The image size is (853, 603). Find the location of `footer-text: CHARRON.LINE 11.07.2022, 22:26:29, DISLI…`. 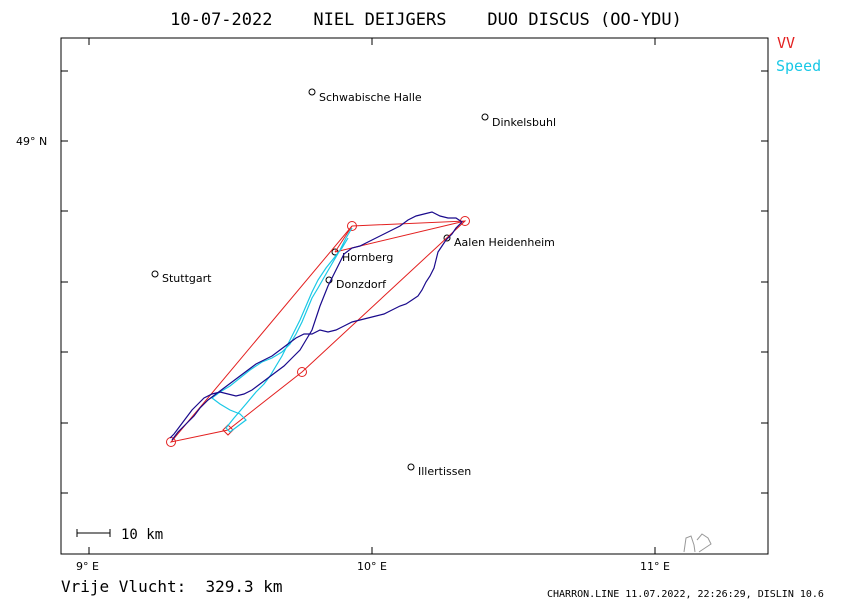

footer-text: CHARRON.LINE 11.07.2022, 22:26:29, DISLI… is located at coordinates (685, 594).